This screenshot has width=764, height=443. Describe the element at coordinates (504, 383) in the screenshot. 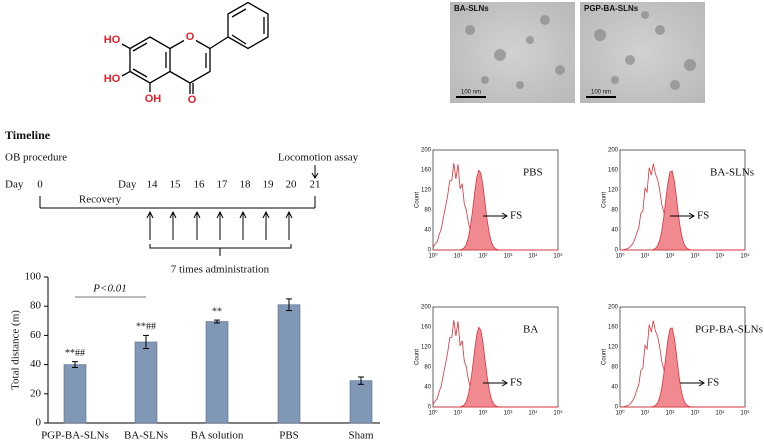

I see `fs-arrow-head` at that location.